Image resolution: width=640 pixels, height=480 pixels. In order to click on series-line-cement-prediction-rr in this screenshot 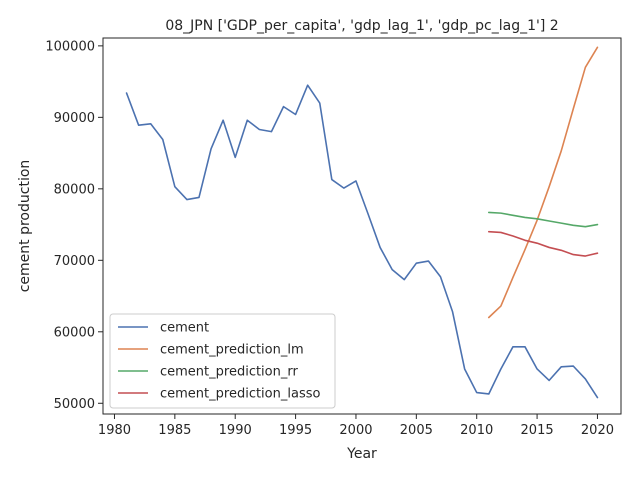, I will do `click(543, 219)`.